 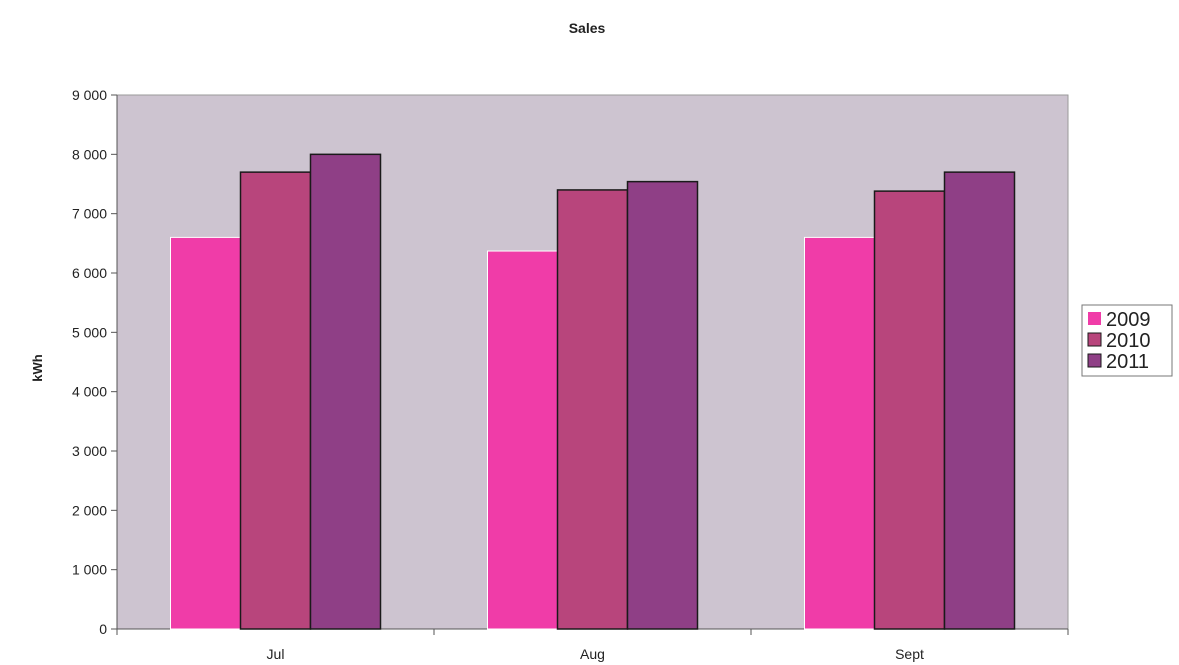 What do you see at coordinates (587, 28) in the screenshot?
I see `chart-title: Sales` at bounding box center [587, 28].